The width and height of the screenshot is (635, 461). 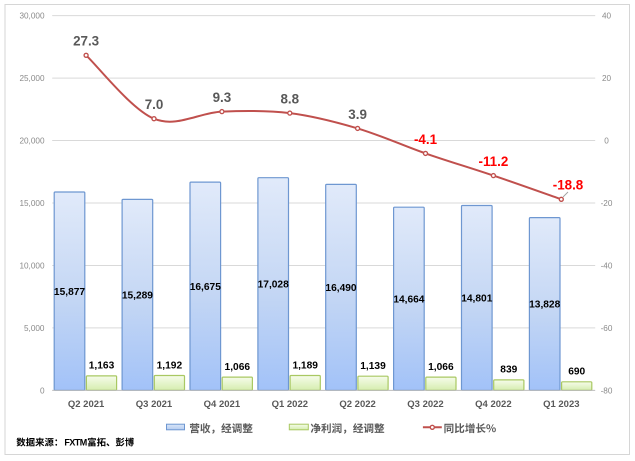 I want to click on svg-text: 14,801, so click(x=476, y=299).